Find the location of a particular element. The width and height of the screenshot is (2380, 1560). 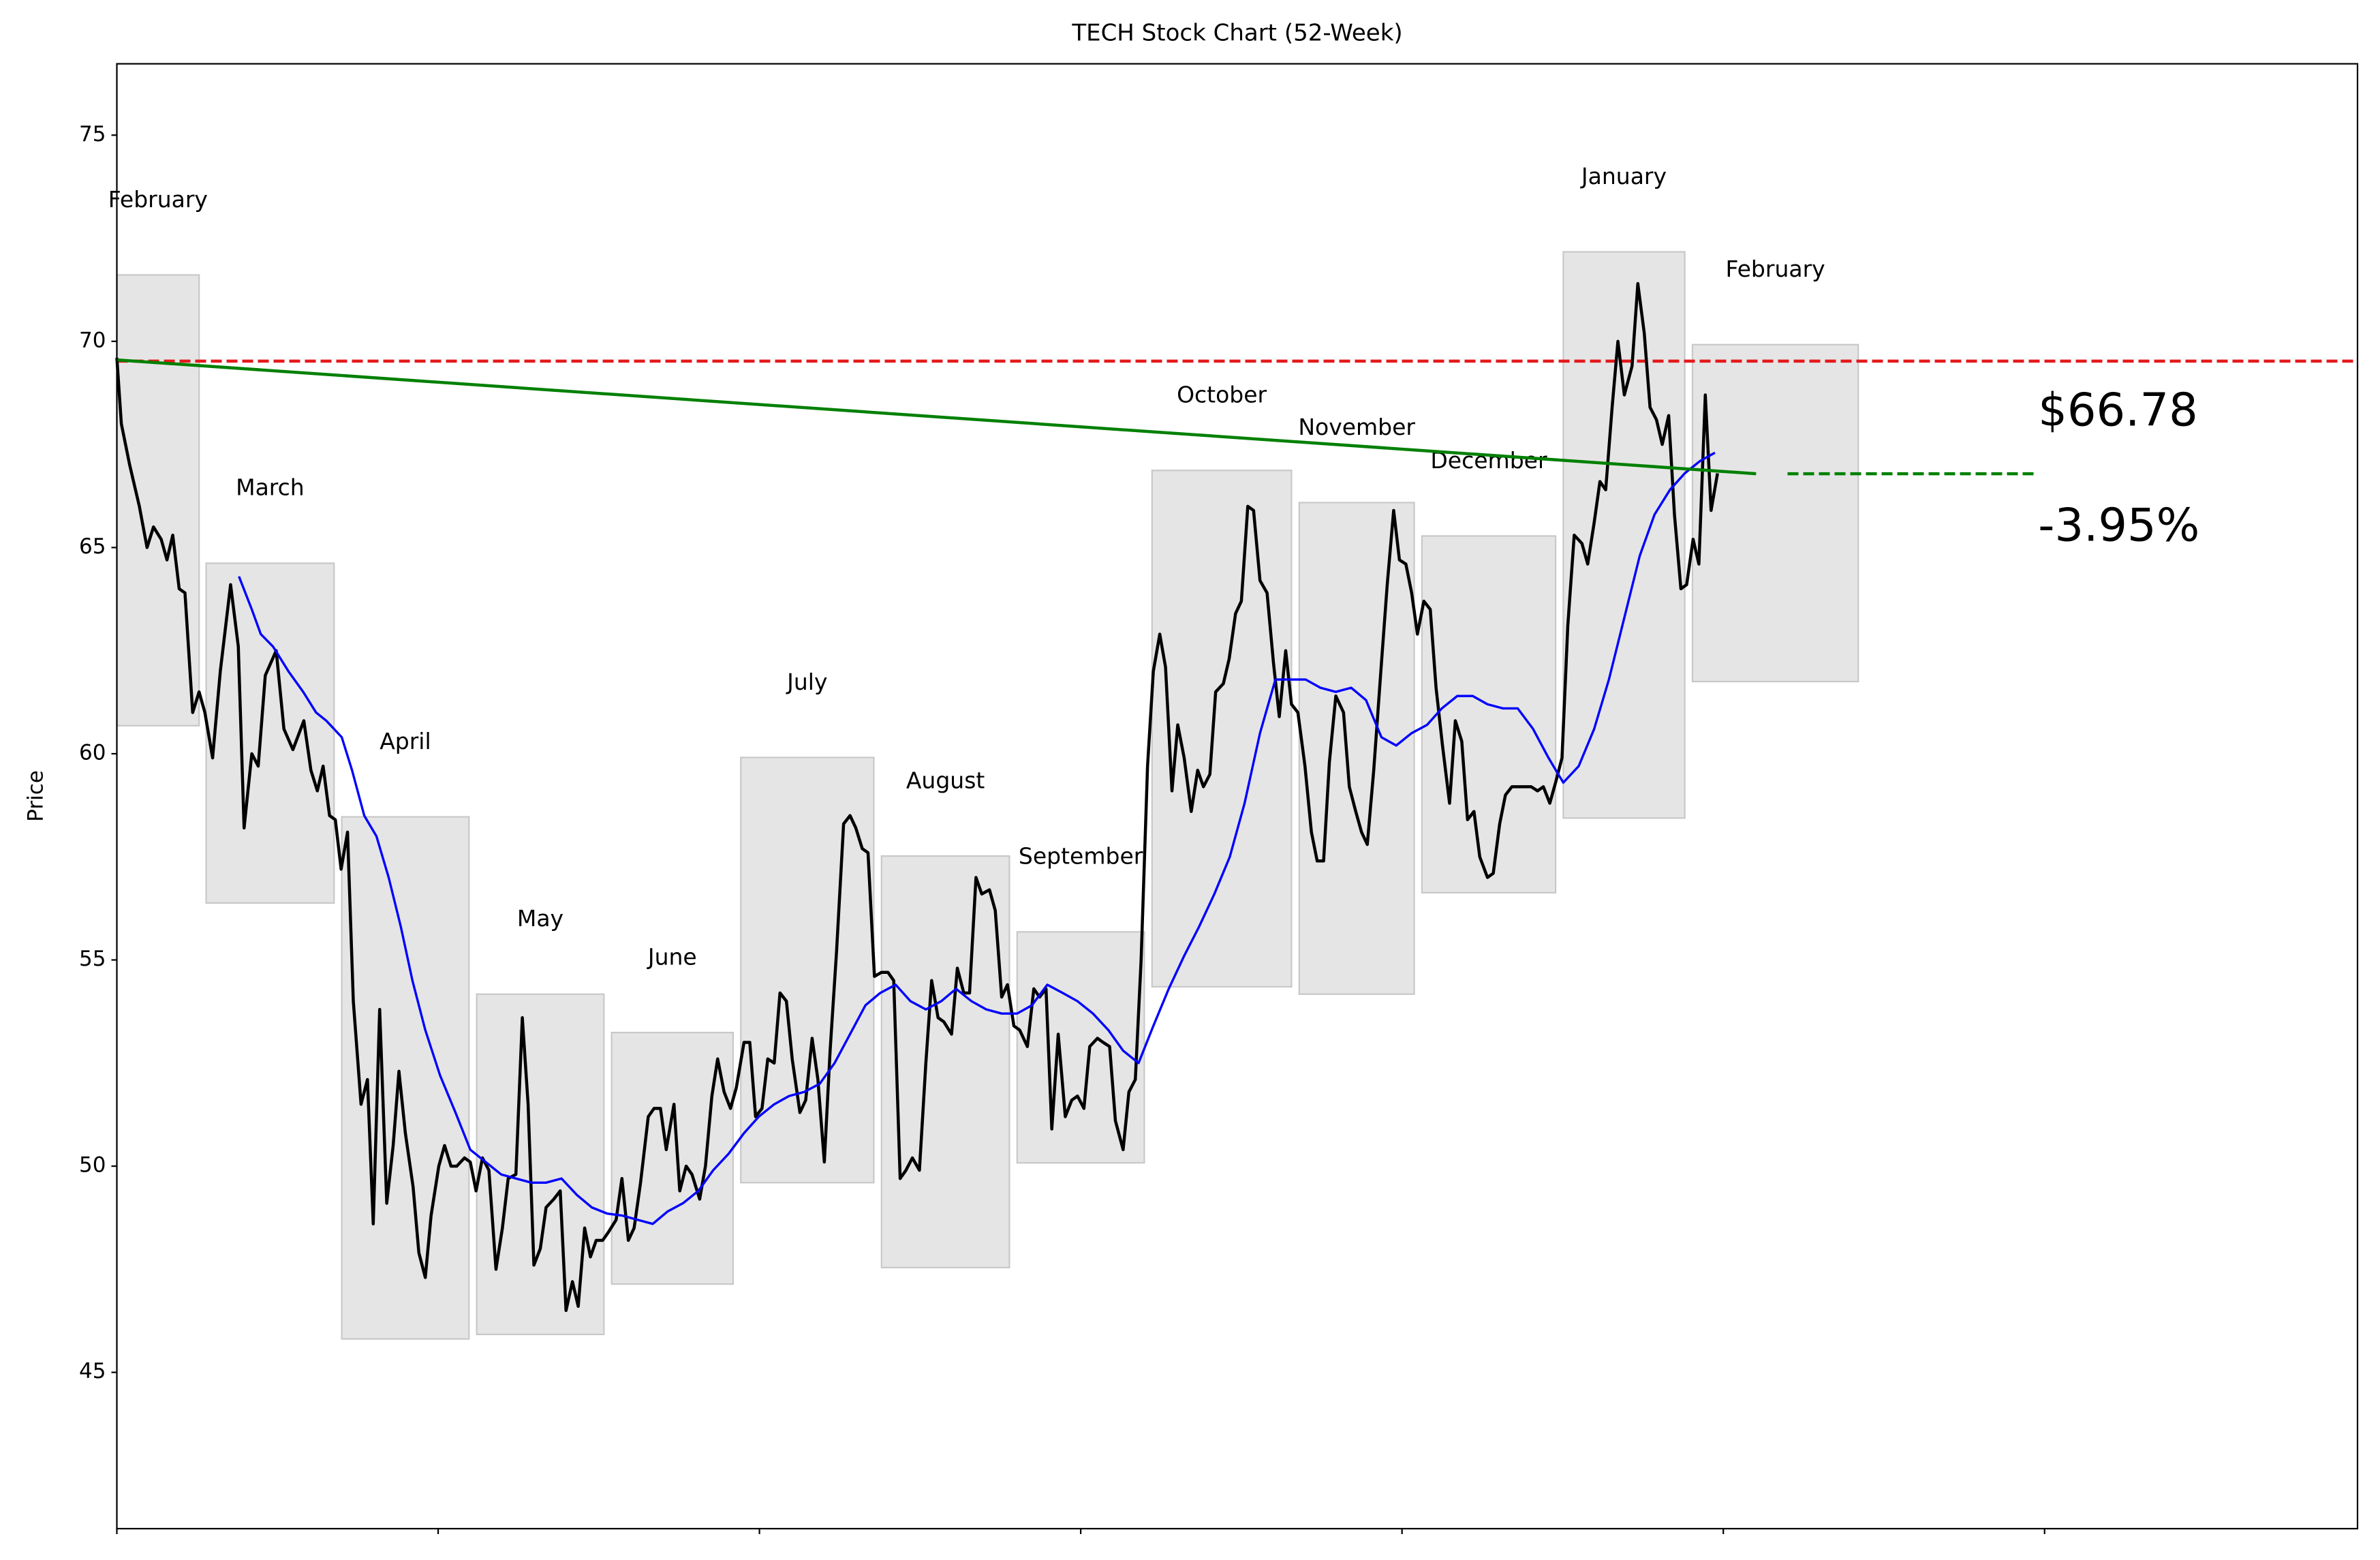

y-tick-label: 65 is located at coordinates (92, 546).